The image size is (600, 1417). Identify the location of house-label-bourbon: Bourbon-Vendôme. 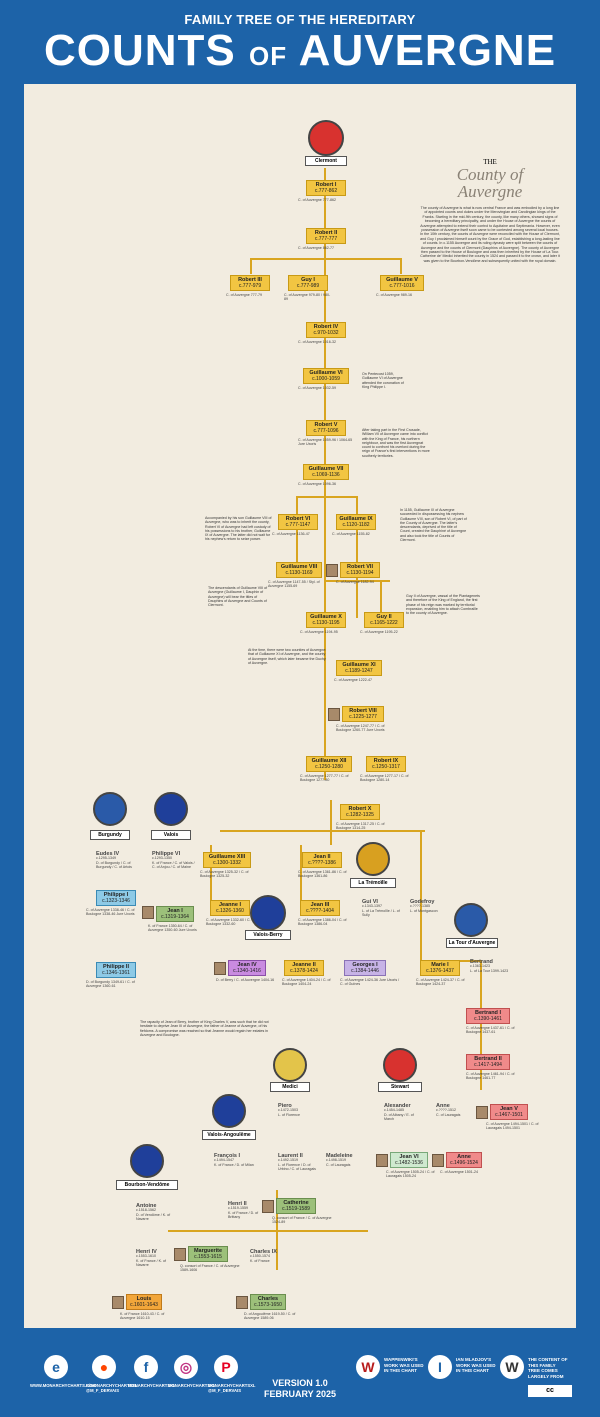
(147, 1185).